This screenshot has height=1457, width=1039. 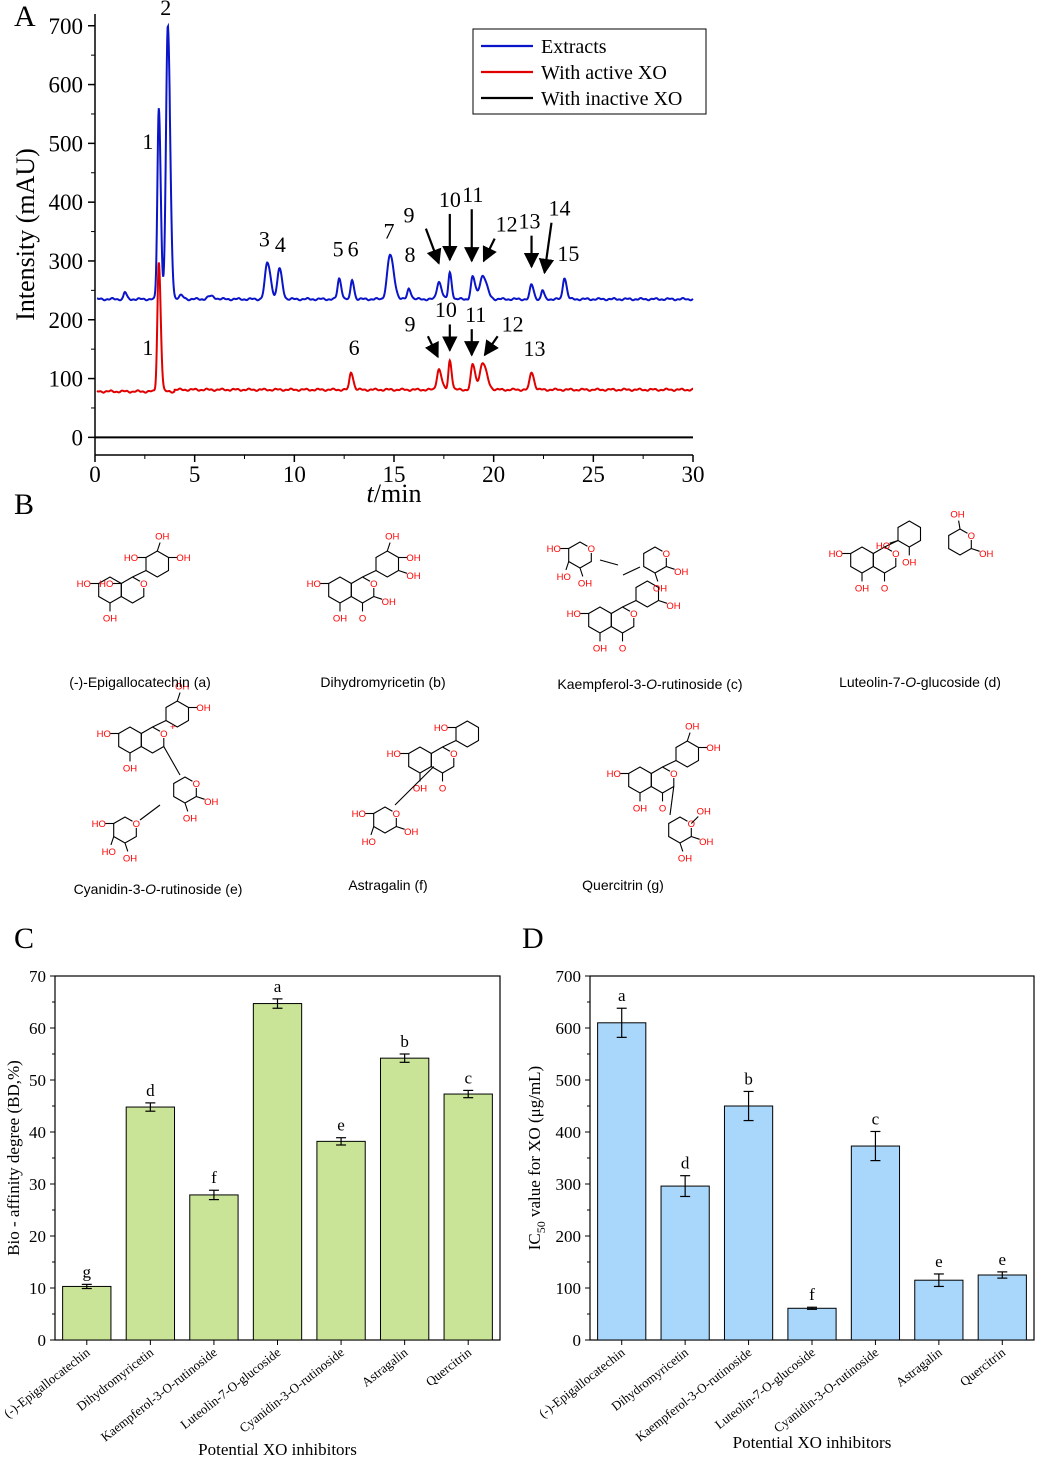 I want to click on x-tick-label: 5, so click(x=195, y=474).